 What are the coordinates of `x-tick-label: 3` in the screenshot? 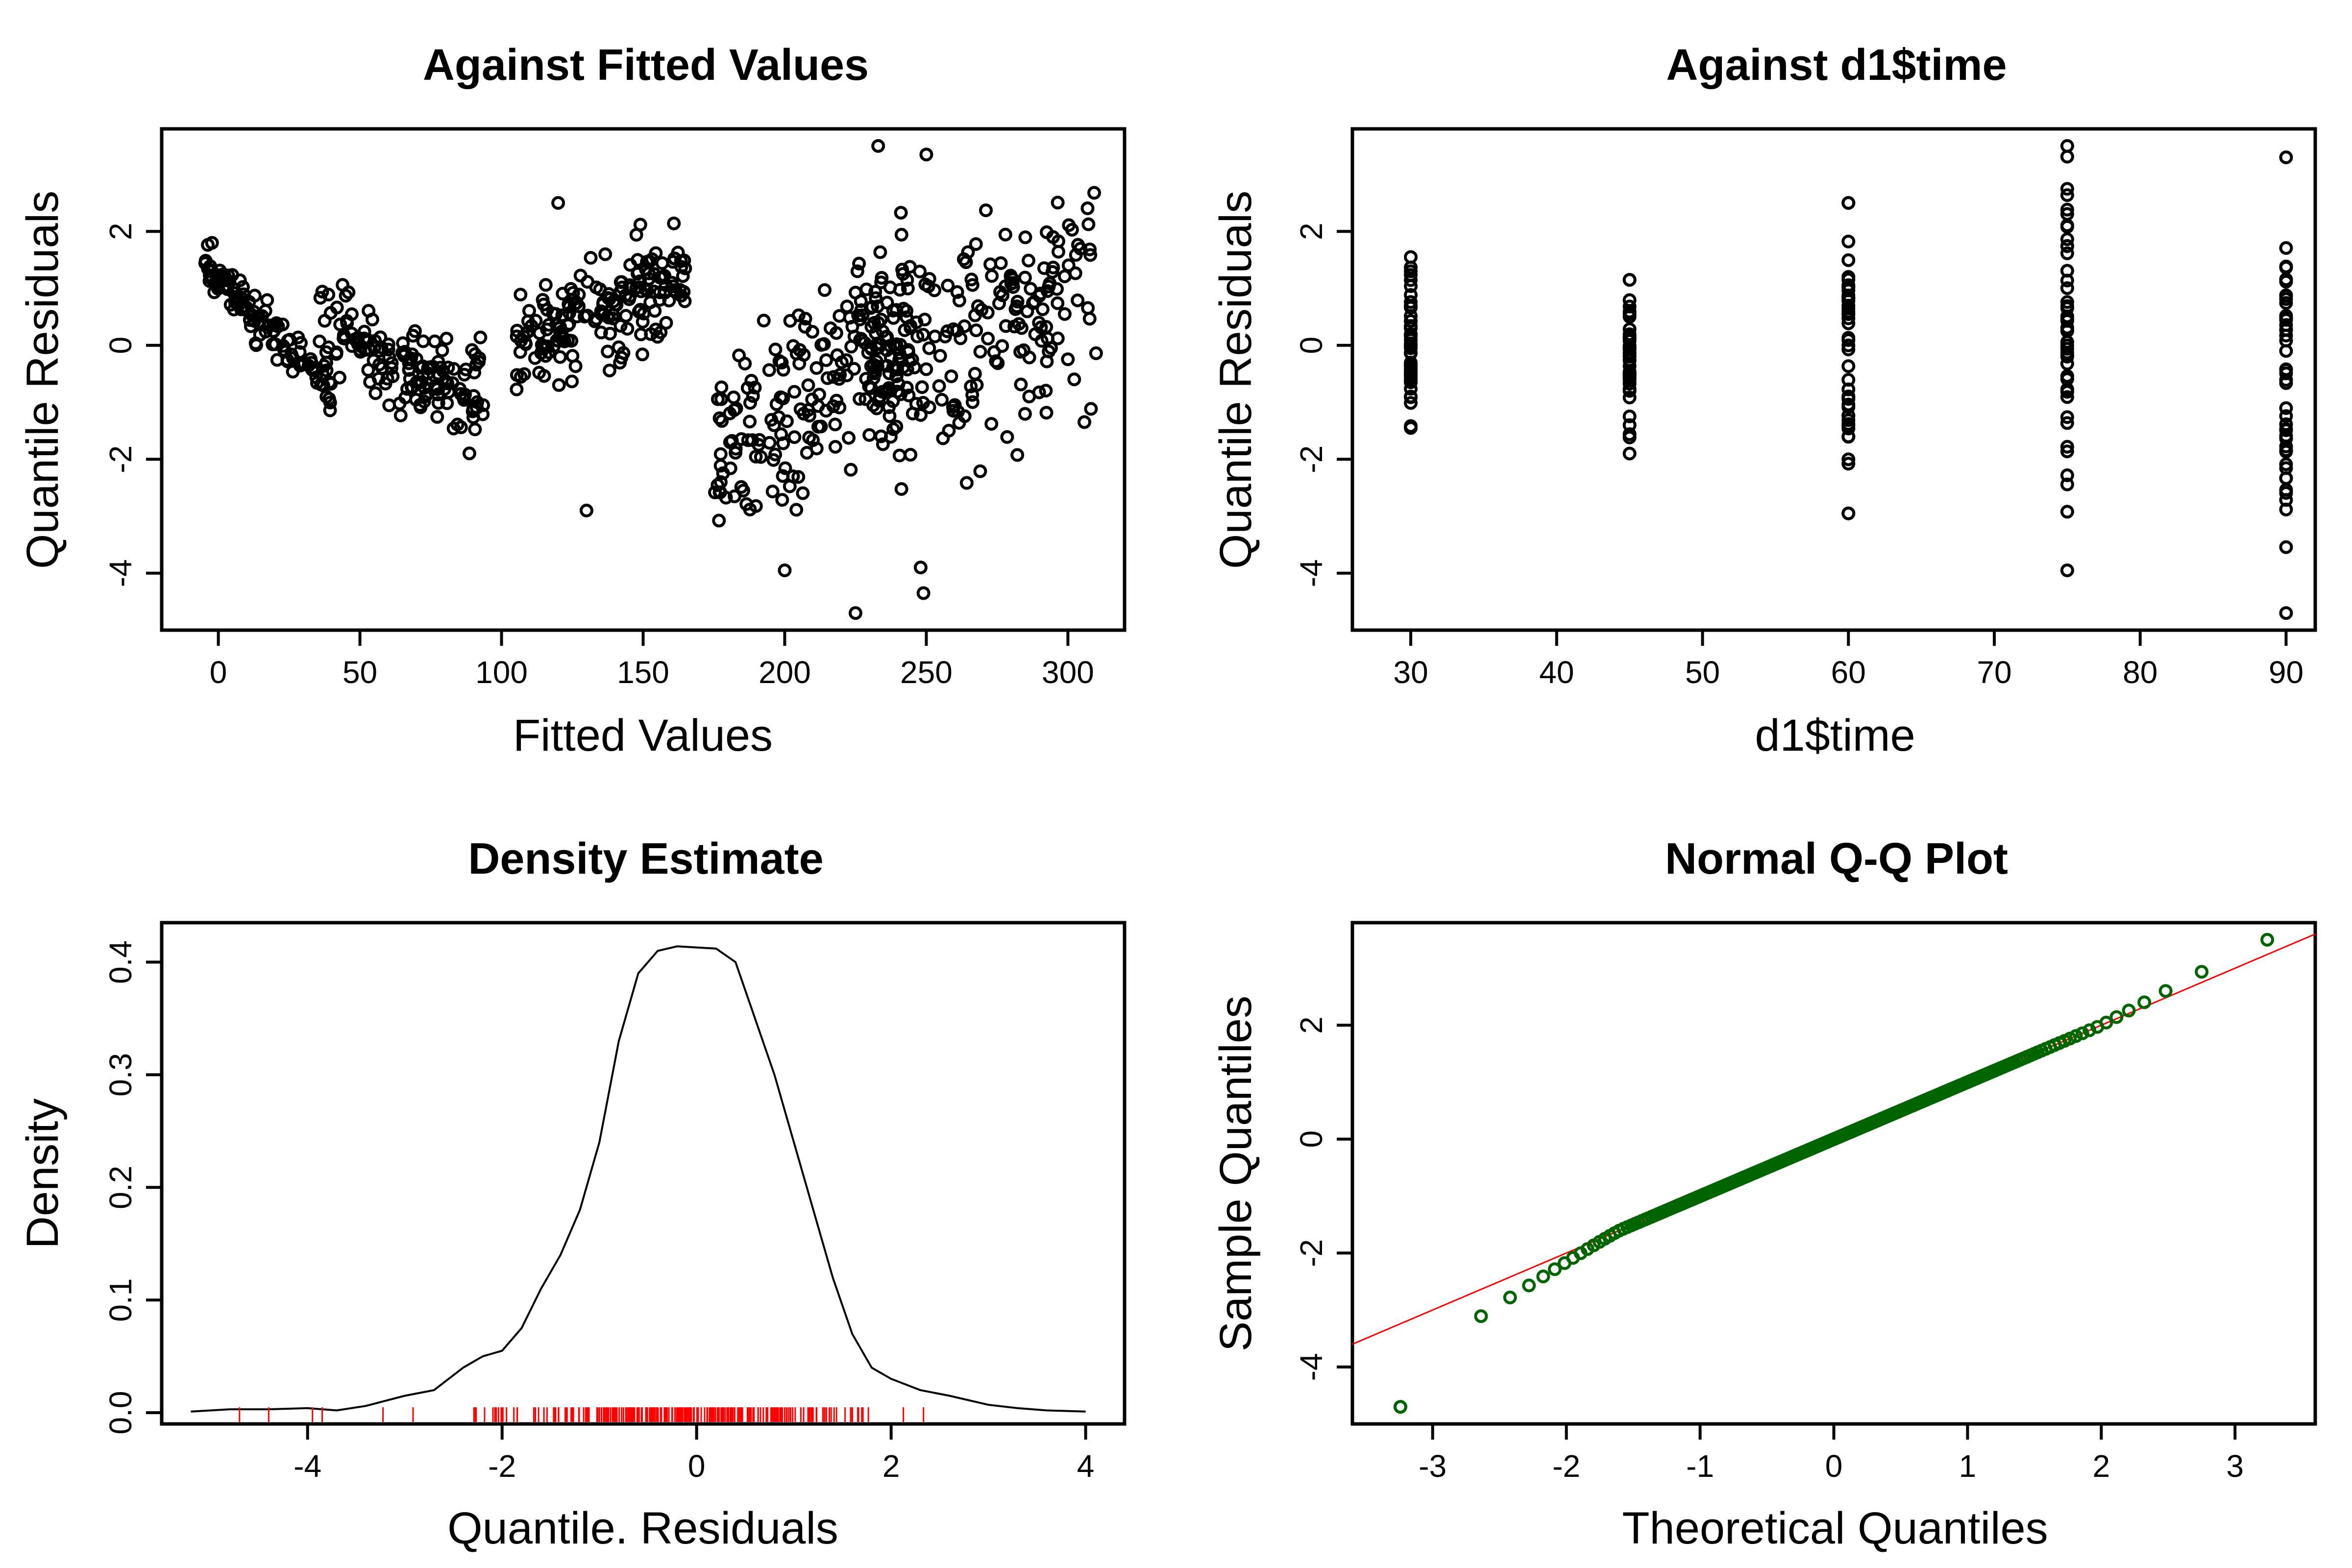 It's located at (2235, 1466).